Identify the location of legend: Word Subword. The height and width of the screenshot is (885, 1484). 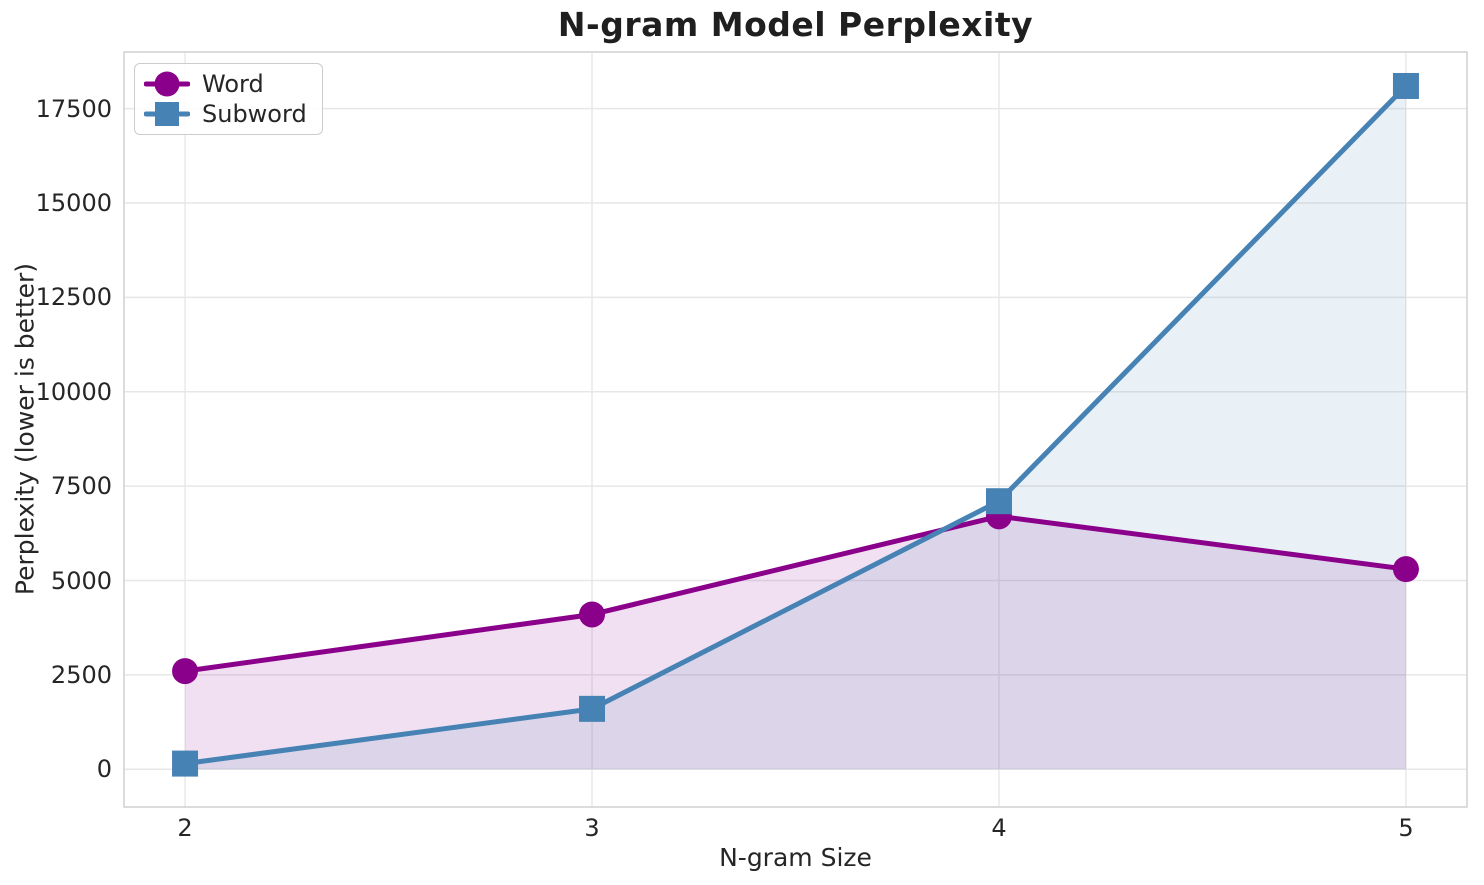
(228, 99).